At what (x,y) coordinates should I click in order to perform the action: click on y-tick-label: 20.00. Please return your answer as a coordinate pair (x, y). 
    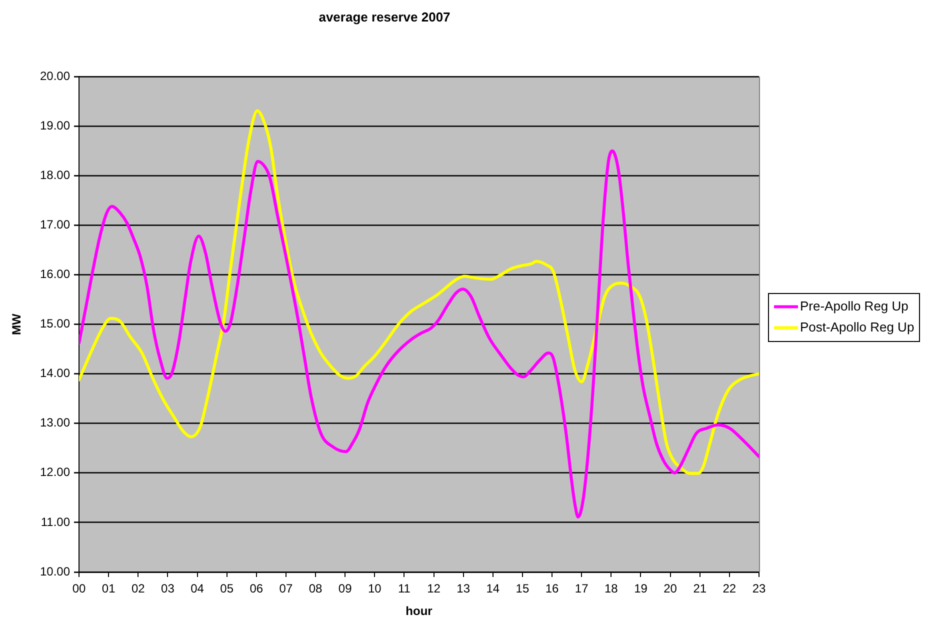
    Looking at the image, I should click on (55, 75).